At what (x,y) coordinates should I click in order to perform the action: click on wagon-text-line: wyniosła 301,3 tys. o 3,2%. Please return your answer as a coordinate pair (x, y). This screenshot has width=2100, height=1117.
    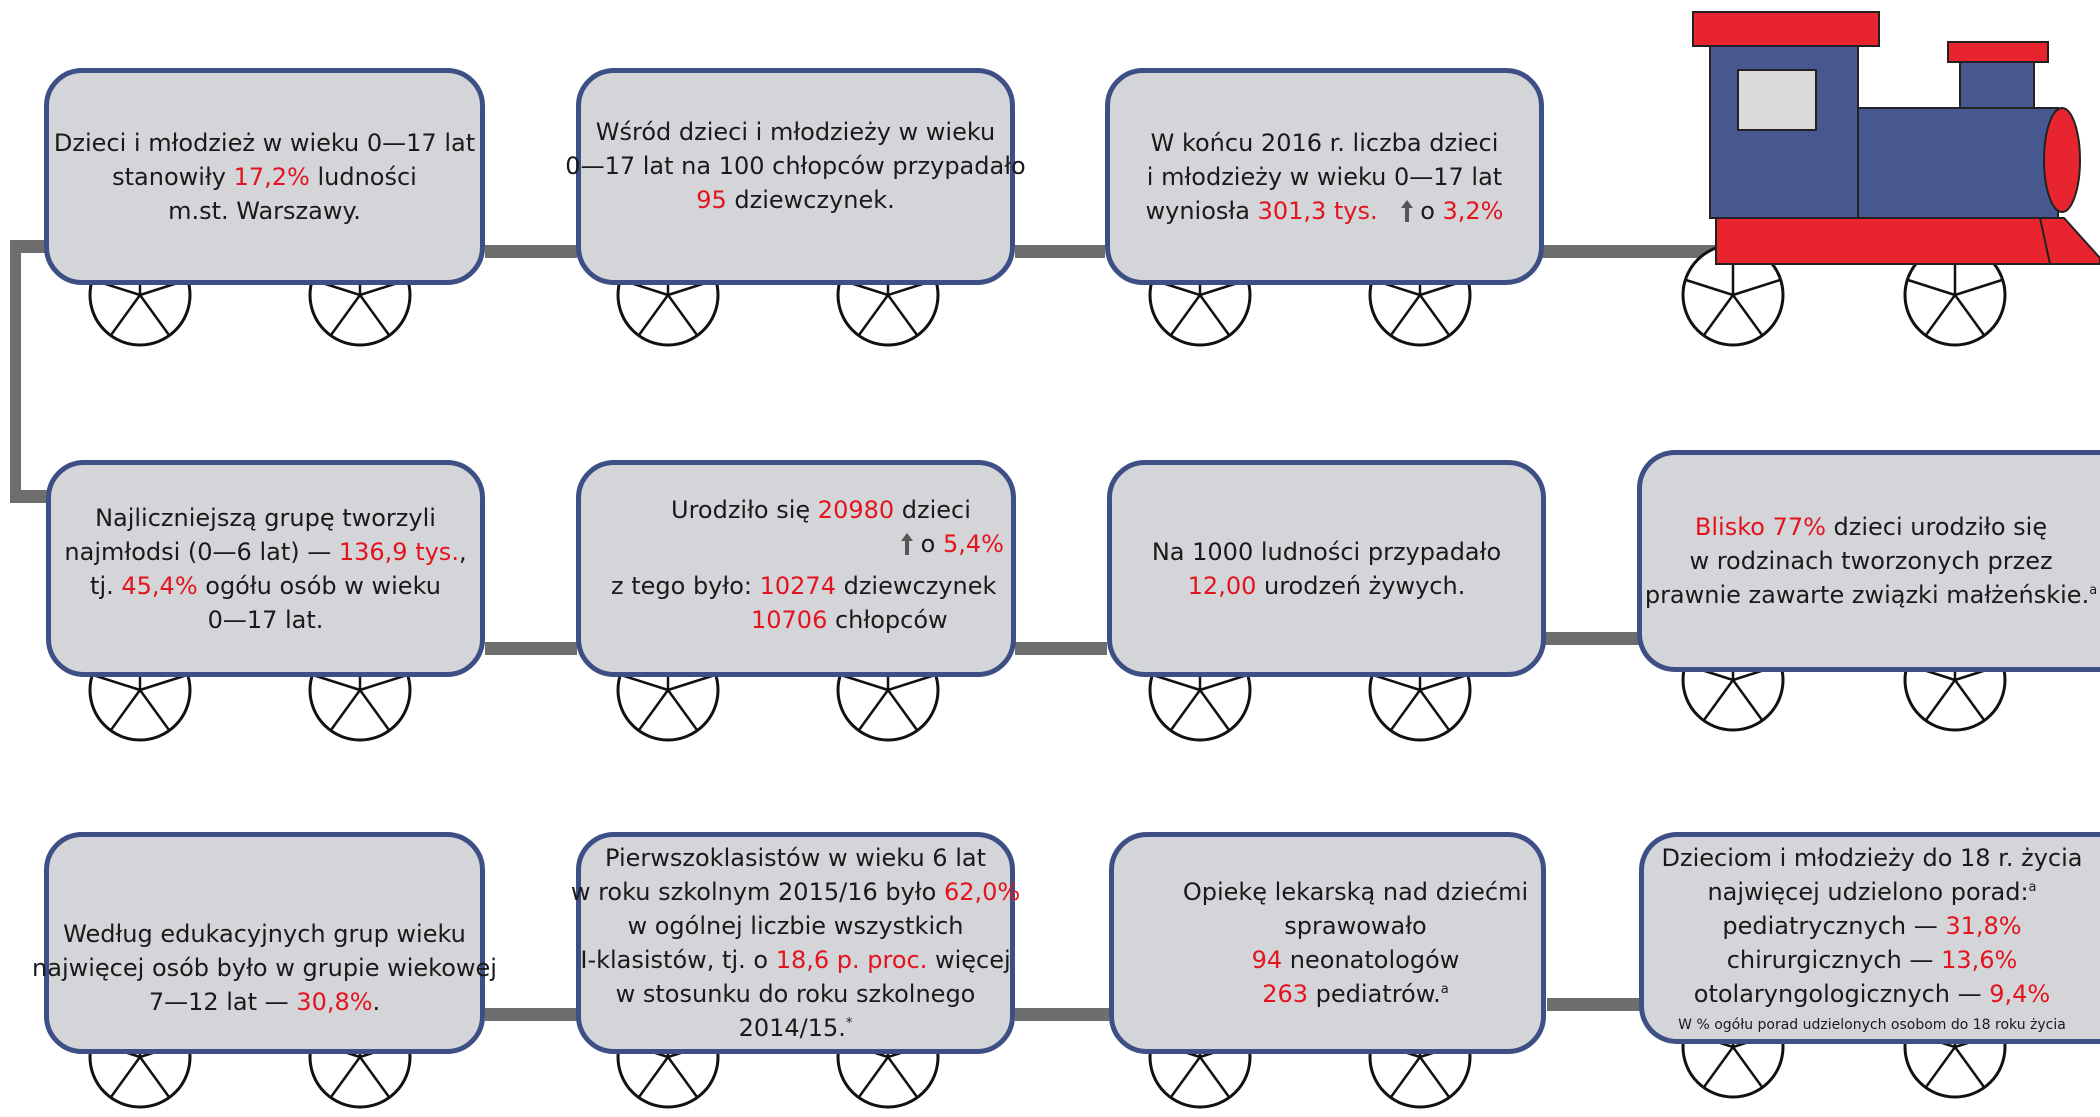
    Looking at the image, I should click on (1324, 210).